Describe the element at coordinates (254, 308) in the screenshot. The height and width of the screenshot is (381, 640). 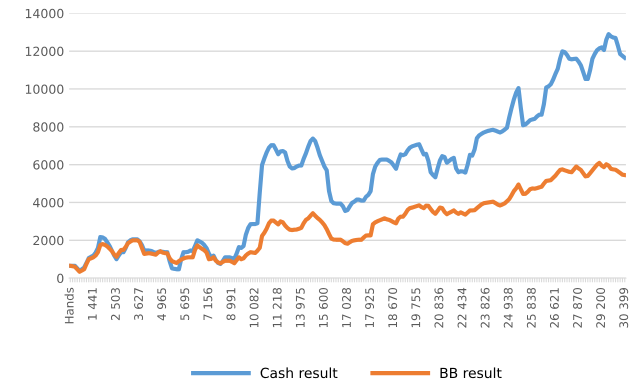
I see `x-tick-label: 10 082` at that location.